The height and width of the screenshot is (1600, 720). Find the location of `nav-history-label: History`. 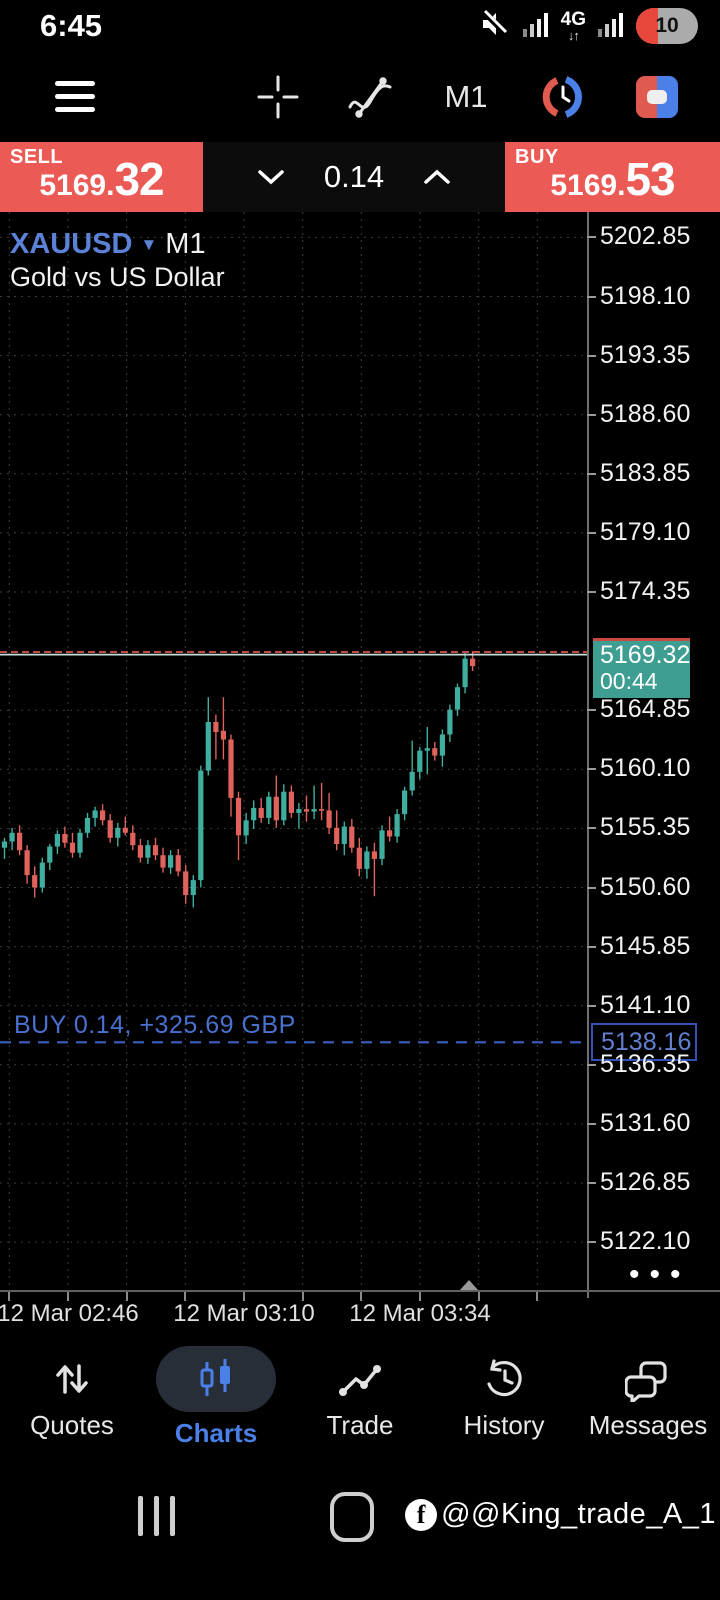

nav-history-label: History is located at coordinates (504, 1425).